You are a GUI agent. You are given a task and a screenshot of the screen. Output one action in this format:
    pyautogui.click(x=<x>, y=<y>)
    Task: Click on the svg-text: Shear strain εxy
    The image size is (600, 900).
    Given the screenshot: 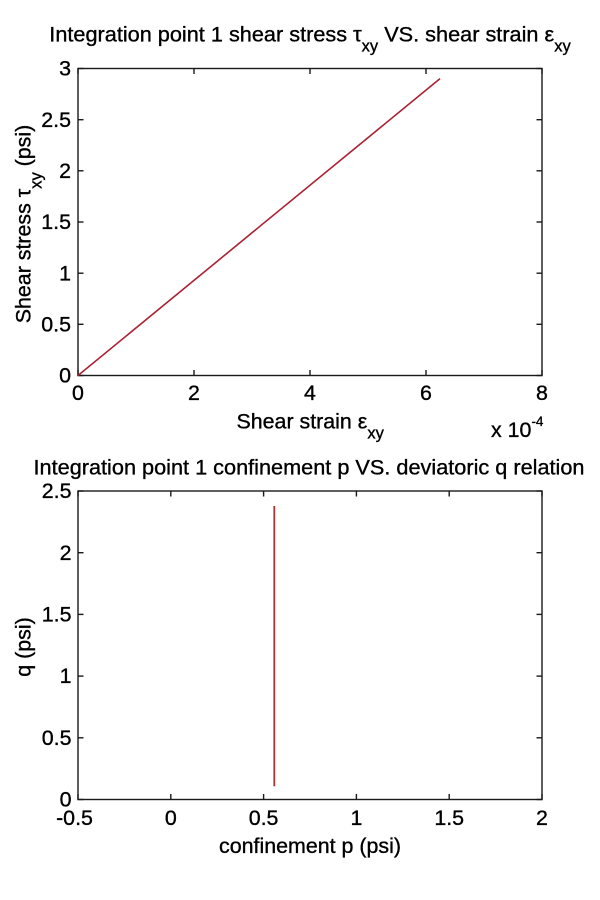 What is the action you would take?
    pyautogui.click(x=311, y=426)
    